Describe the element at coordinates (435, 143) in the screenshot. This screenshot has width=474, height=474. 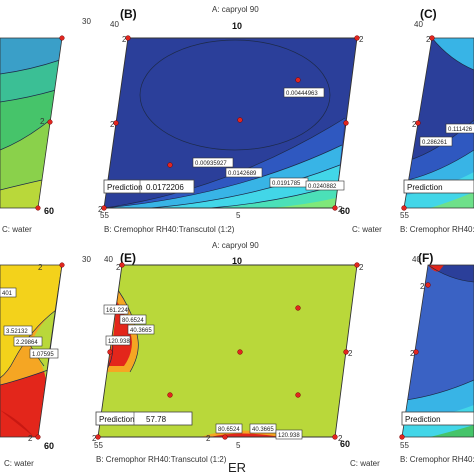
I see `svg-text: 0.286261` at that location.